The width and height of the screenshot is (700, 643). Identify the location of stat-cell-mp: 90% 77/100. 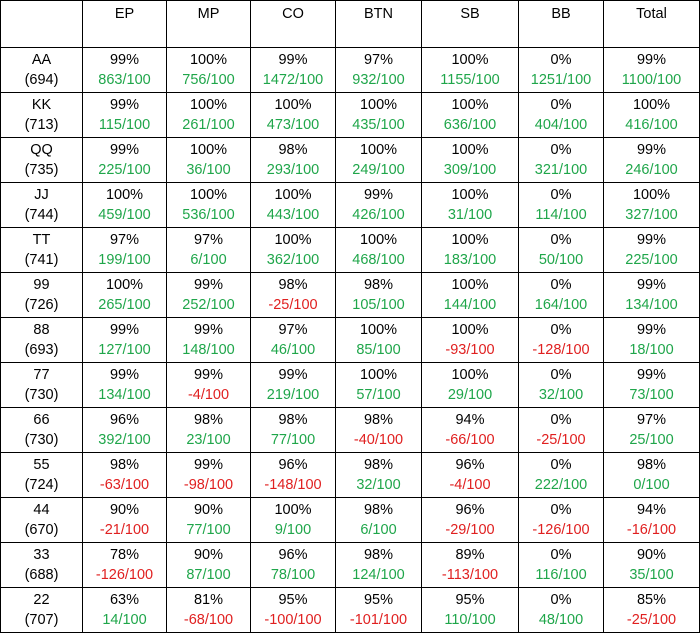
(208, 520).